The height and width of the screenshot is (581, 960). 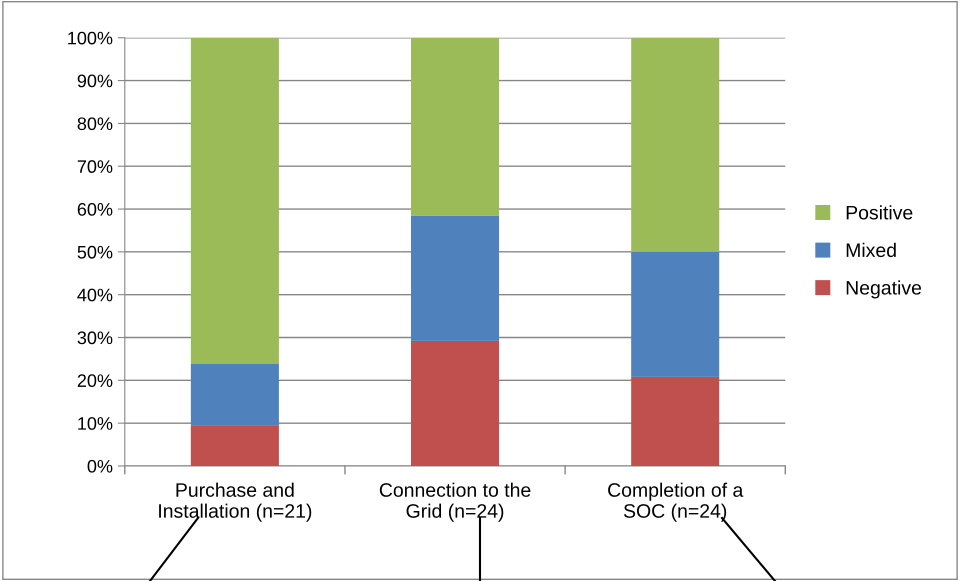 What do you see at coordinates (100, 466) in the screenshot?
I see `y-tick-label: 0%` at bounding box center [100, 466].